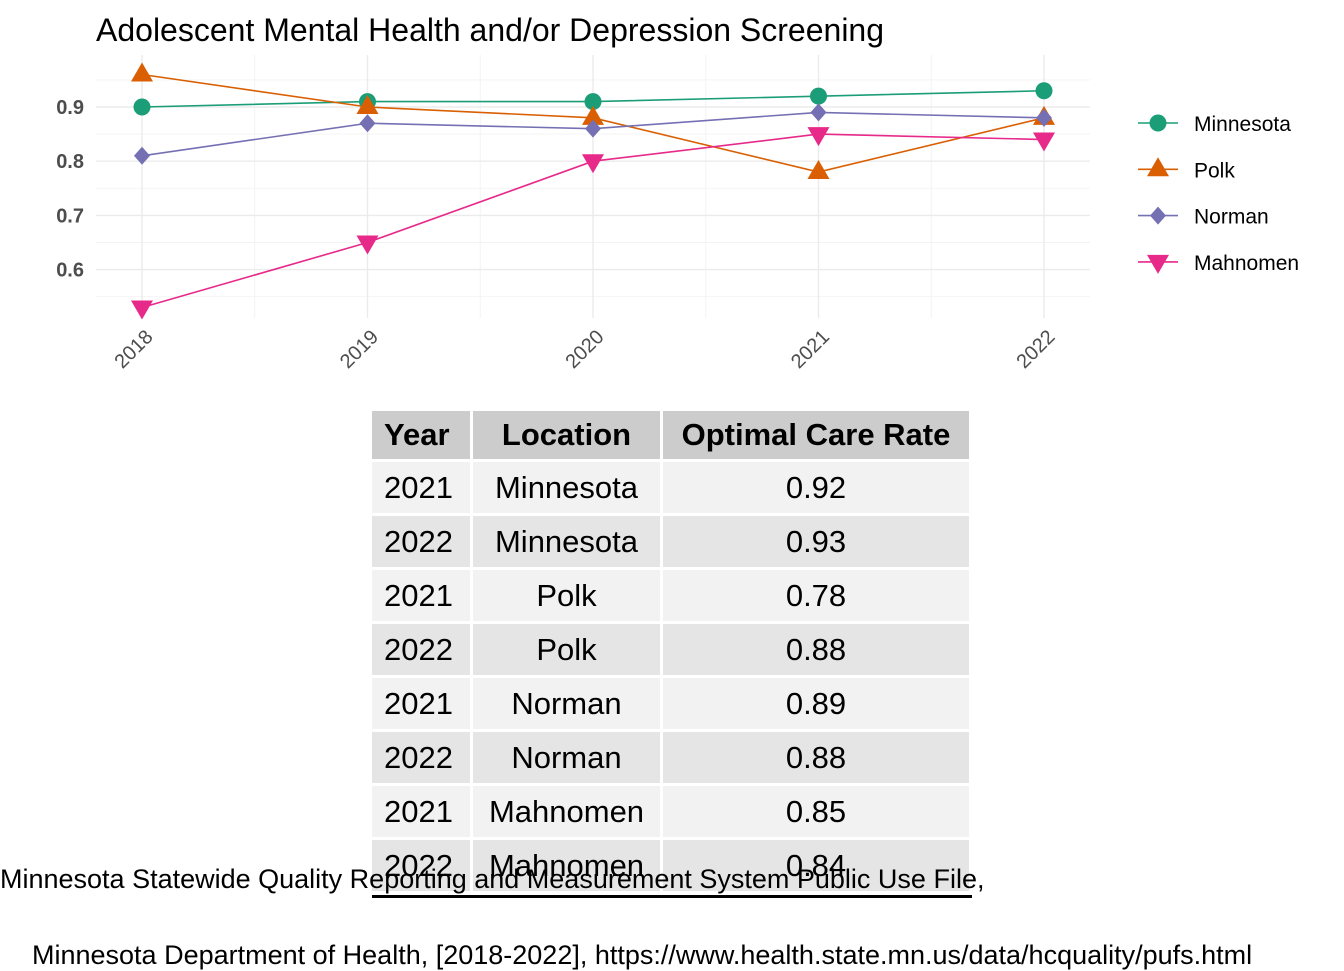 Image resolution: width=1344 pixels, height=971 pixels. Describe the element at coordinates (1158, 123) in the screenshot. I see `legend-key-marker-minnesota` at that location.